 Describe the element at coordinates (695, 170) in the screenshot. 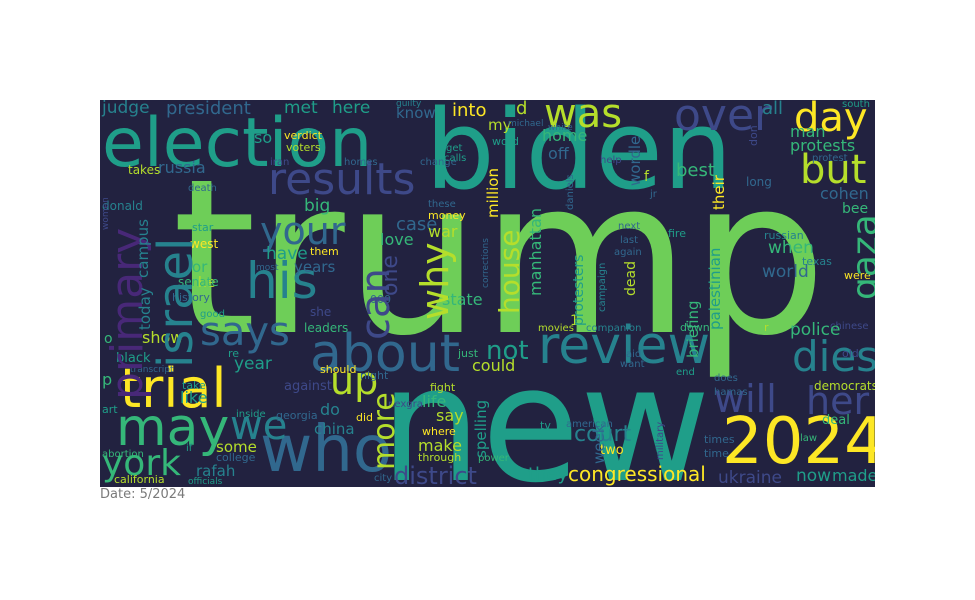

I see `word-best: best` at that location.